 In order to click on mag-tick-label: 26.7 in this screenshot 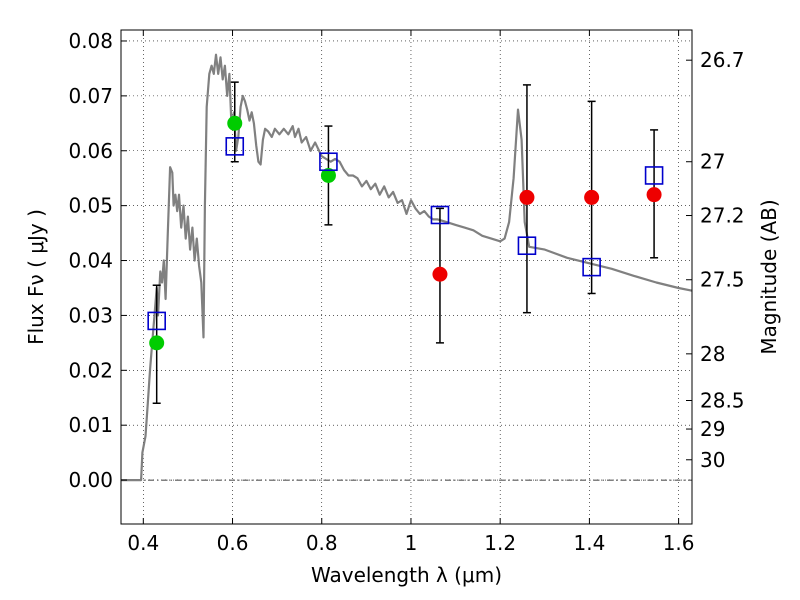, I will do `click(722, 60)`.